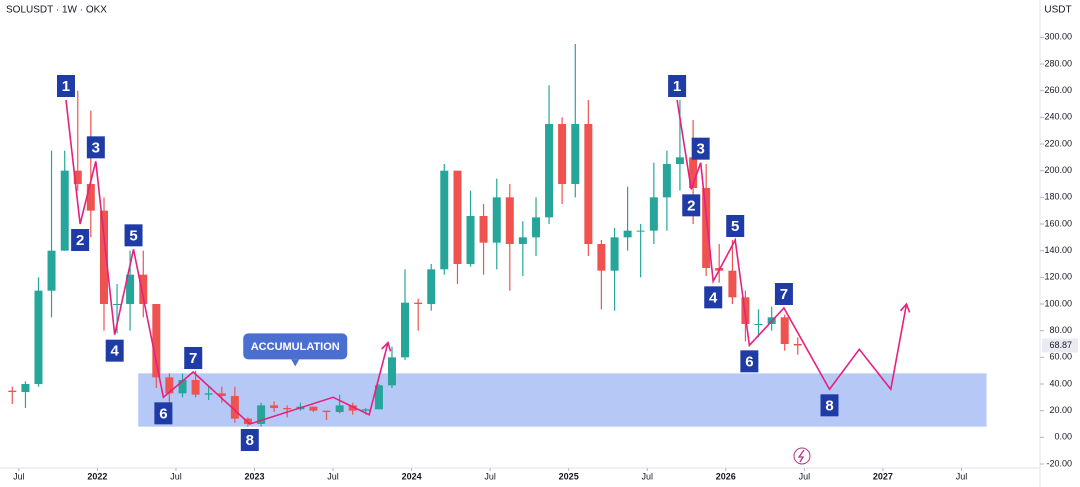 This screenshot has width=1080, height=487. Describe the element at coordinates (1058, 277) in the screenshot. I see `y-tick-label: 120.00` at that location.